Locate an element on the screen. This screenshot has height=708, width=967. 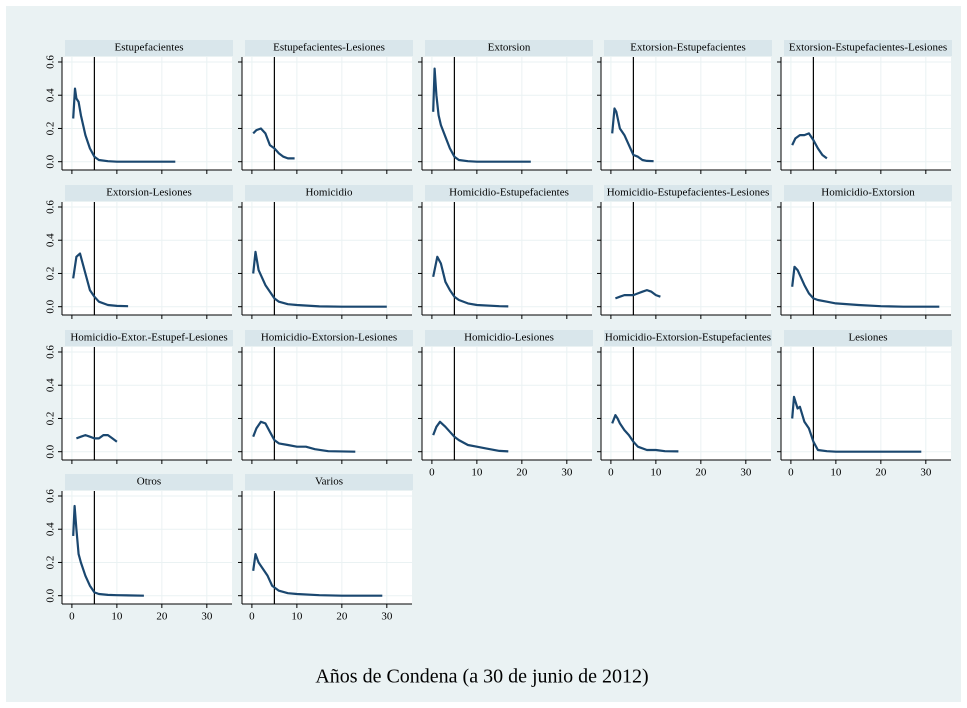
panel-title: Lesiones is located at coordinates (867, 338).